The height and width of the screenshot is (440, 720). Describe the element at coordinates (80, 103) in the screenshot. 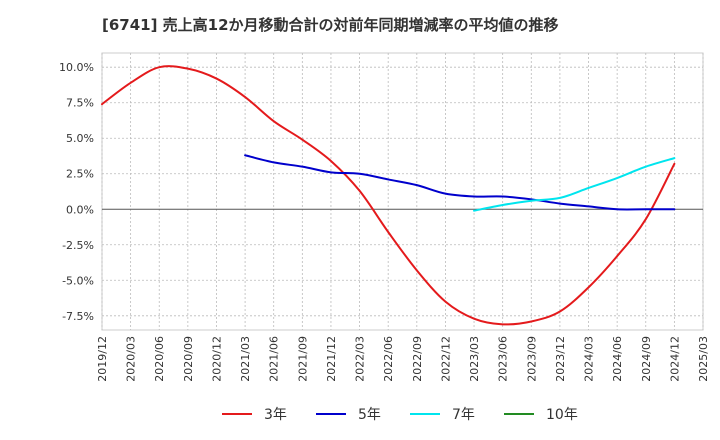

I see `y-tick-label: 7.5%` at that location.